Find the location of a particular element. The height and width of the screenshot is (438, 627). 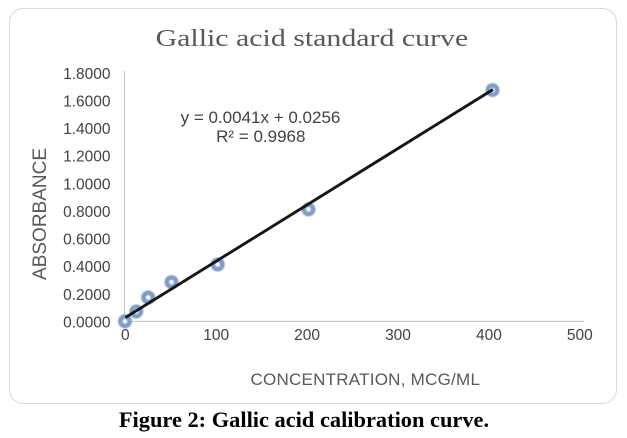

svg-text: 1.0000 is located at coordinates (87, 184).